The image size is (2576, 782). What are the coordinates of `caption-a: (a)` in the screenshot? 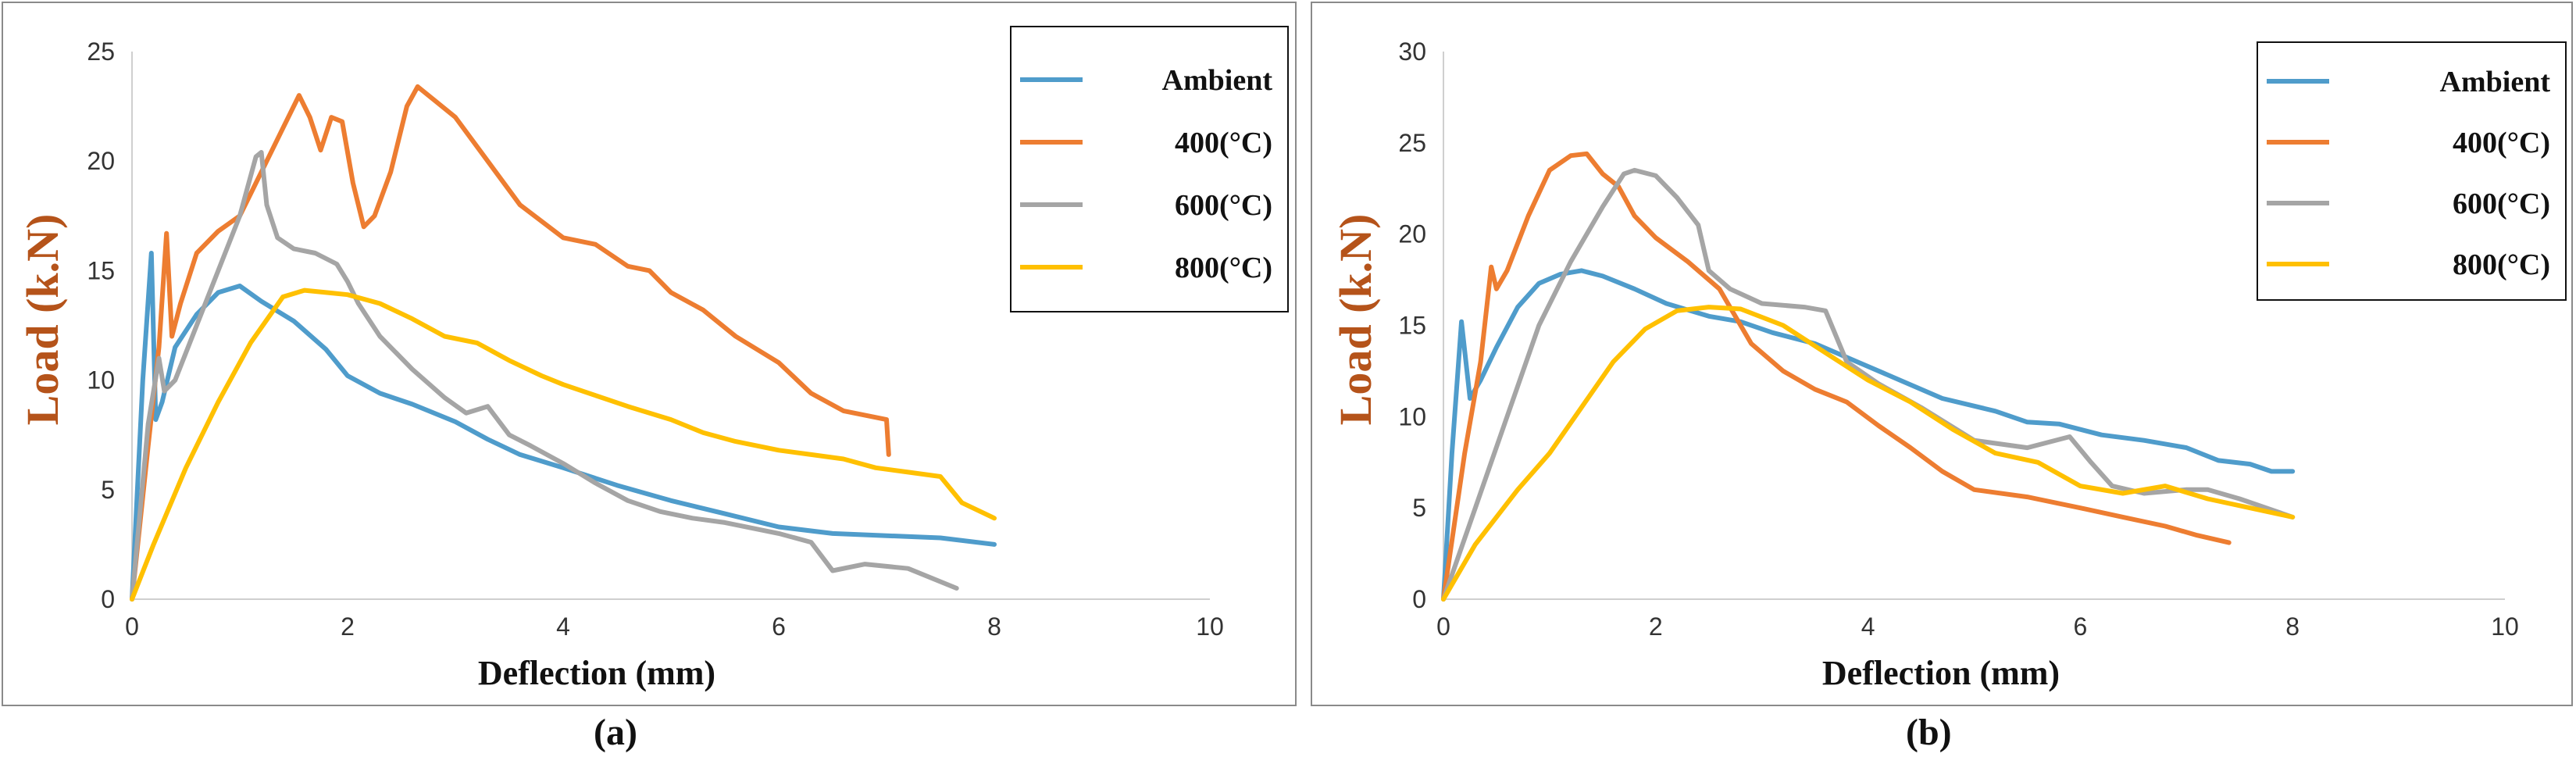 It's located at (615, 732).